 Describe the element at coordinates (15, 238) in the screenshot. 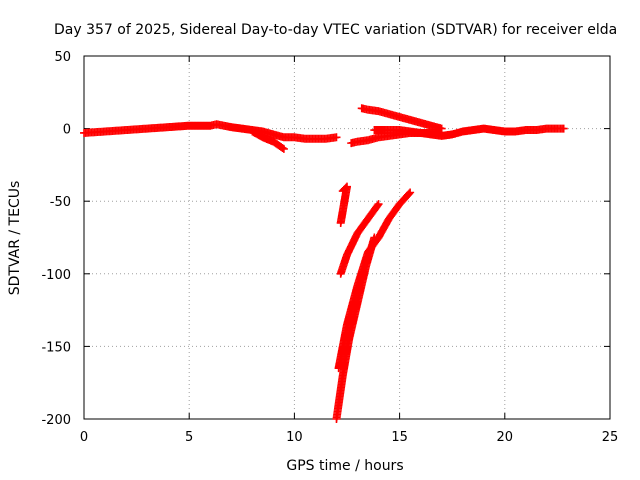

I see `y-axis-label: SDTVAR / TECUs` at that location.